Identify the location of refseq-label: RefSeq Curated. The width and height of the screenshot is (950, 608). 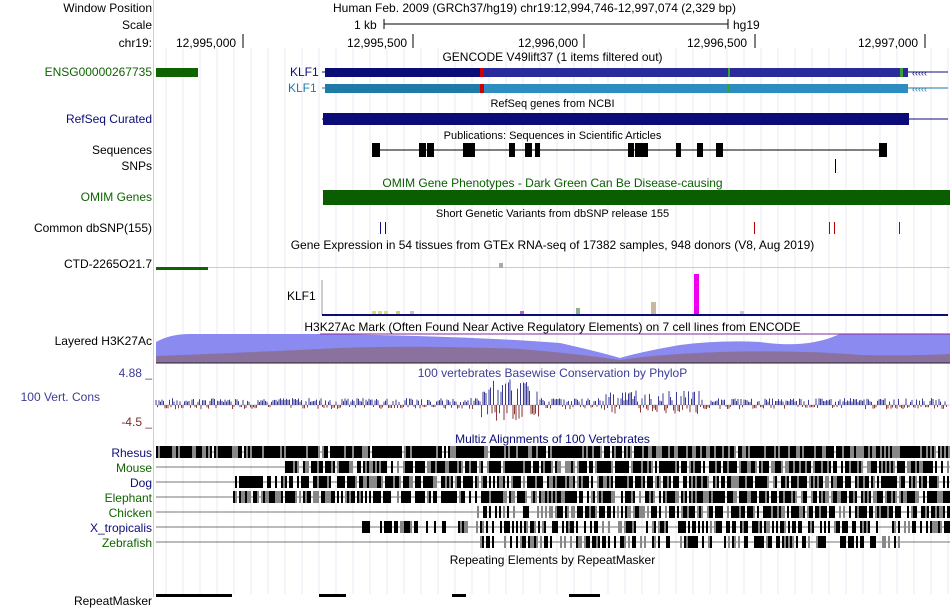
(108, 119).